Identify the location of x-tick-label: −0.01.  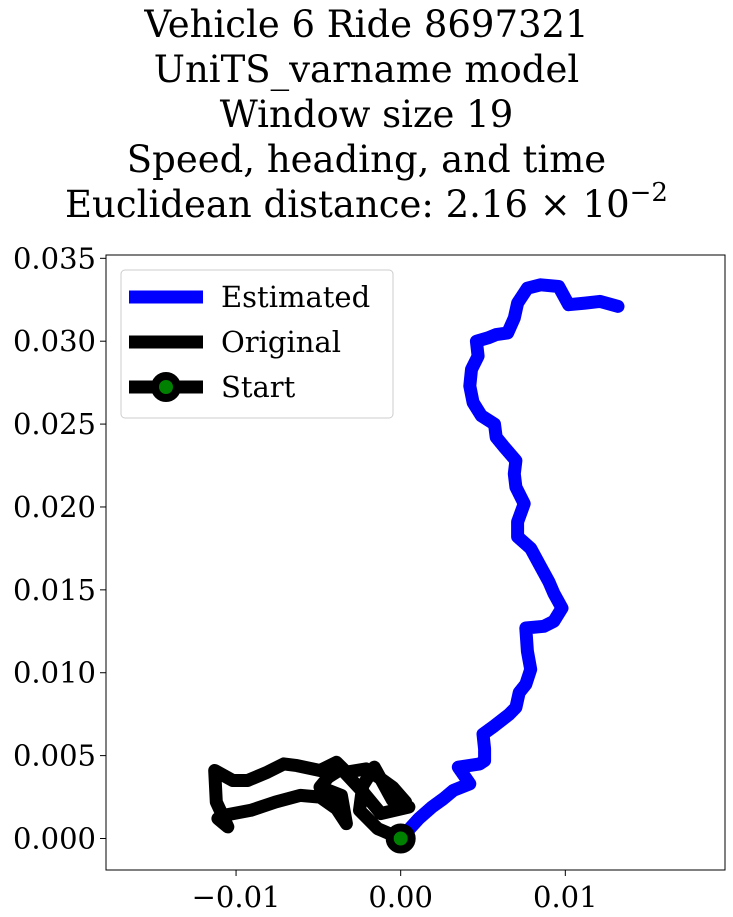
(236, 897).